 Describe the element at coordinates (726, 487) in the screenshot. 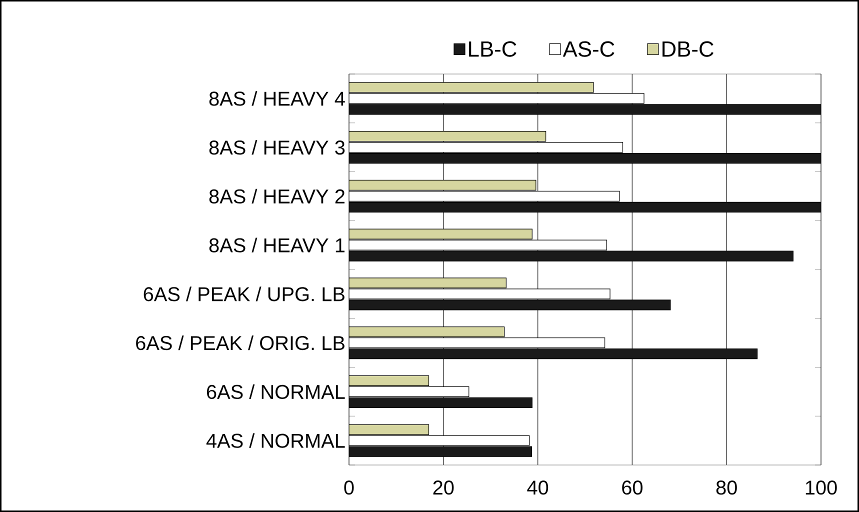

I see `x-tick-label: 80` at that location.